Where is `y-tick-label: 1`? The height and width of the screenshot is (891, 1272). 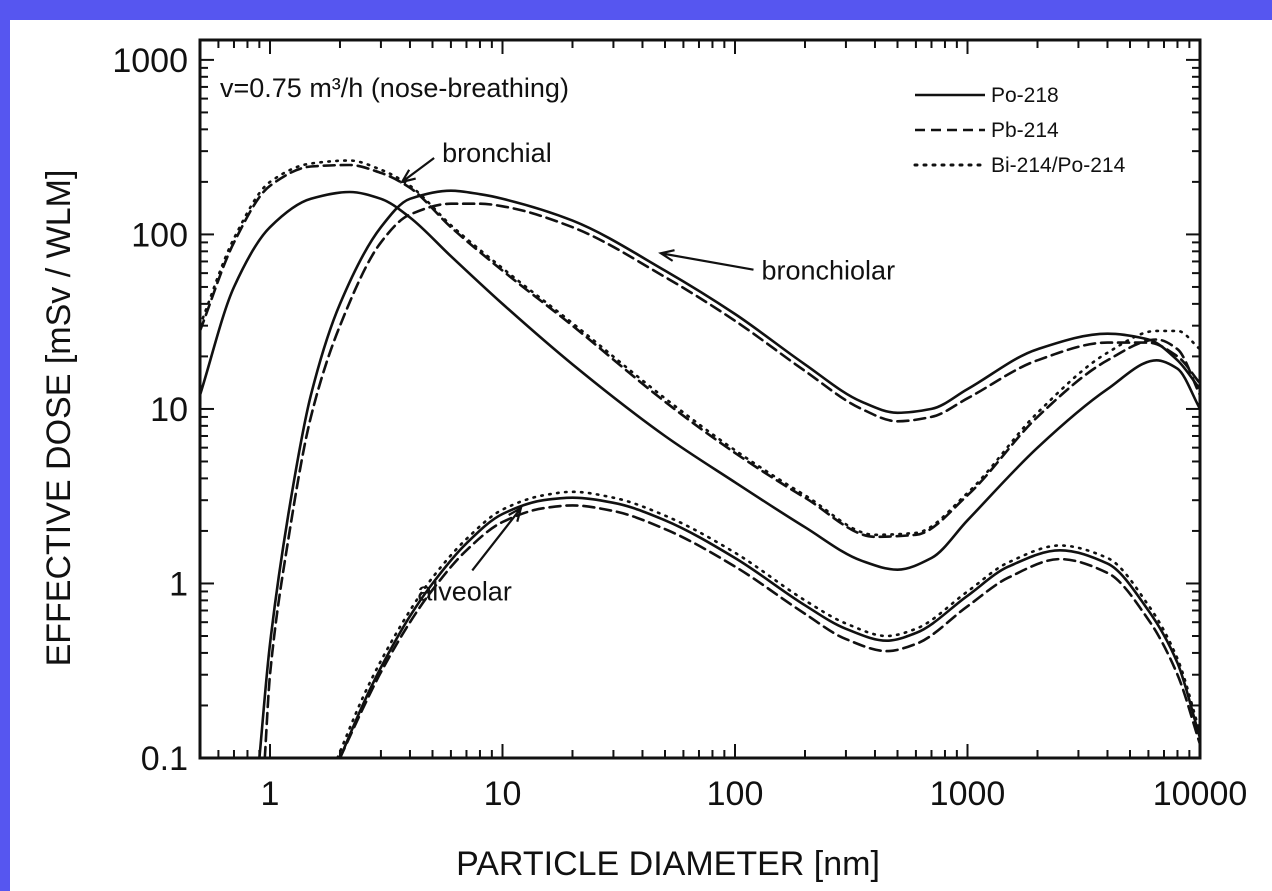
y-tick-label: 1 is located at coordinates (178, 584).